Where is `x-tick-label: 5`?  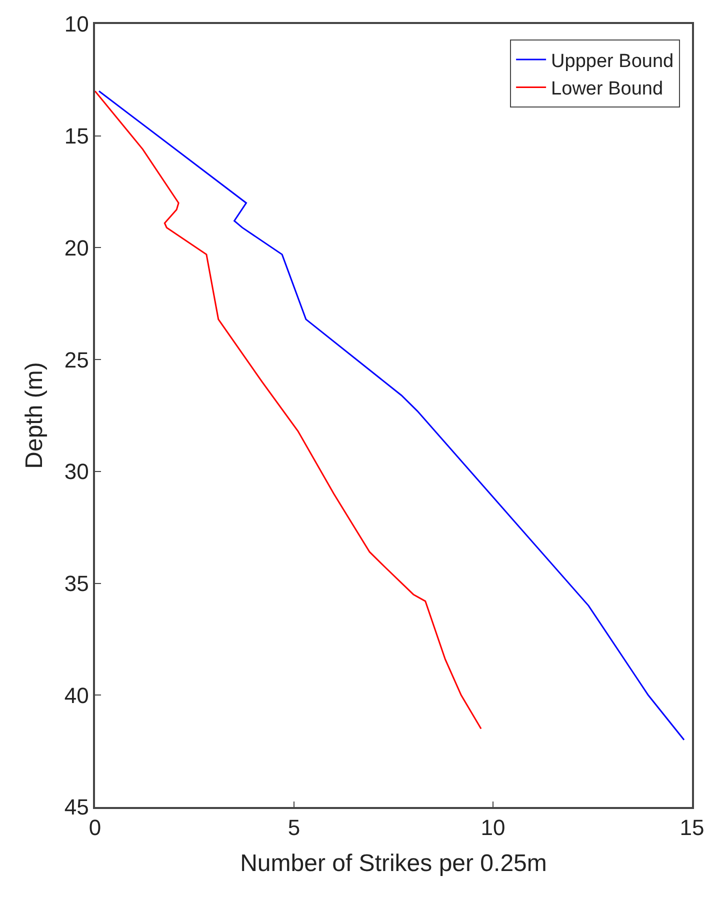
x-tick-label: 5 is located at coordinates (294, 827).